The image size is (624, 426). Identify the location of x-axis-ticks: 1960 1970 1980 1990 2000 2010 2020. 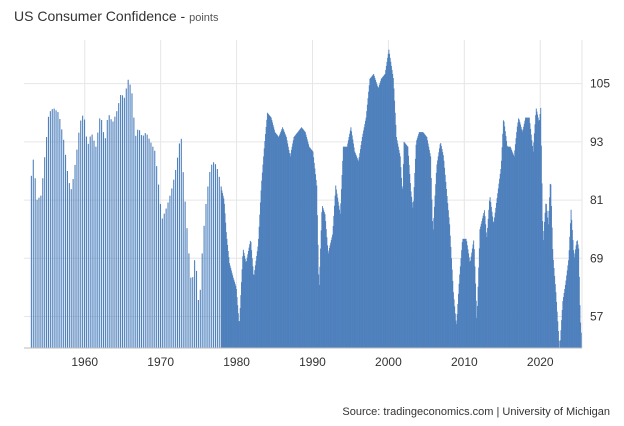
(312, 362).